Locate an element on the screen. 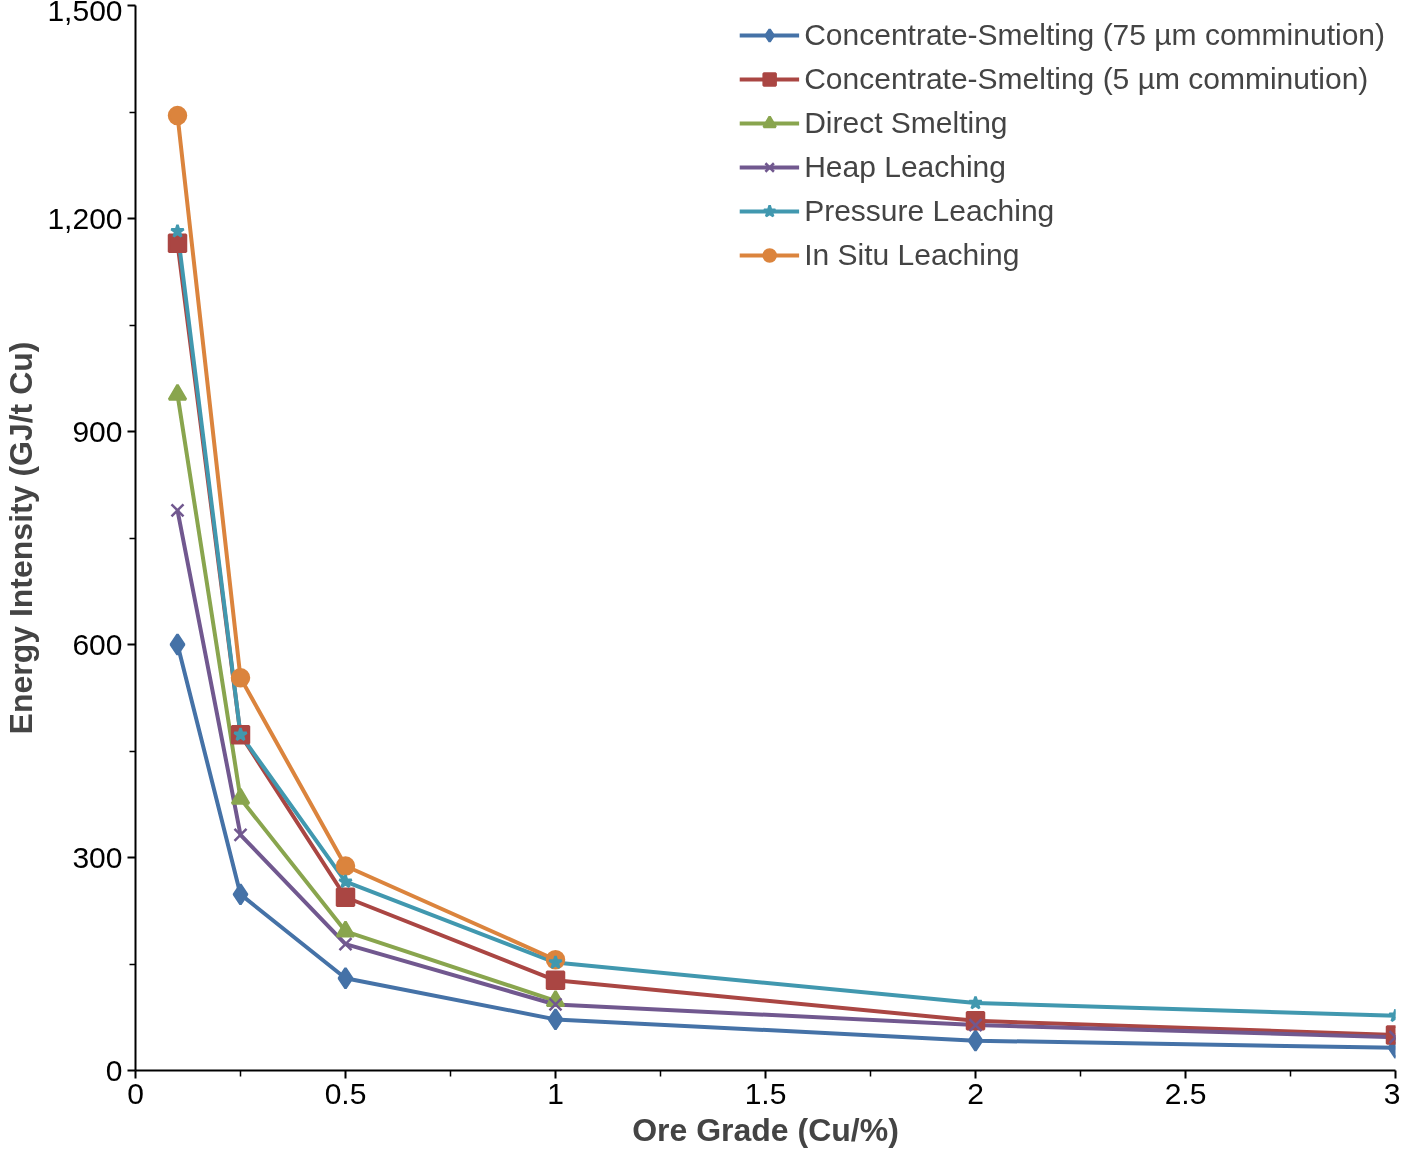  legend-label: Concentrate-Smelting (75 µm comminution) is located at coordinates (1094, 35).